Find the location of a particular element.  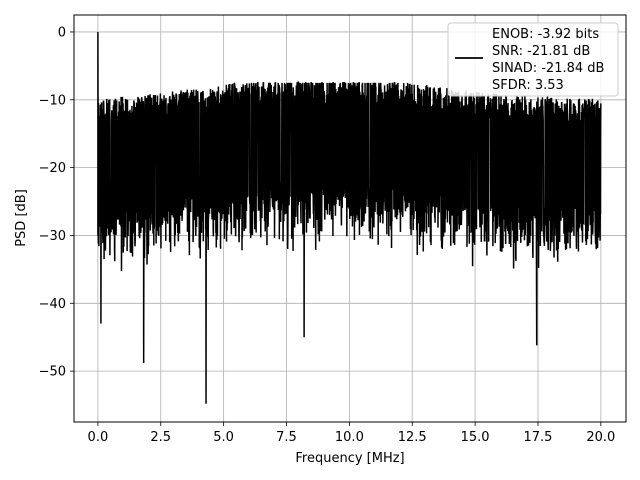

x-tick-label: 12.5 is located at coordinates (412, 437).